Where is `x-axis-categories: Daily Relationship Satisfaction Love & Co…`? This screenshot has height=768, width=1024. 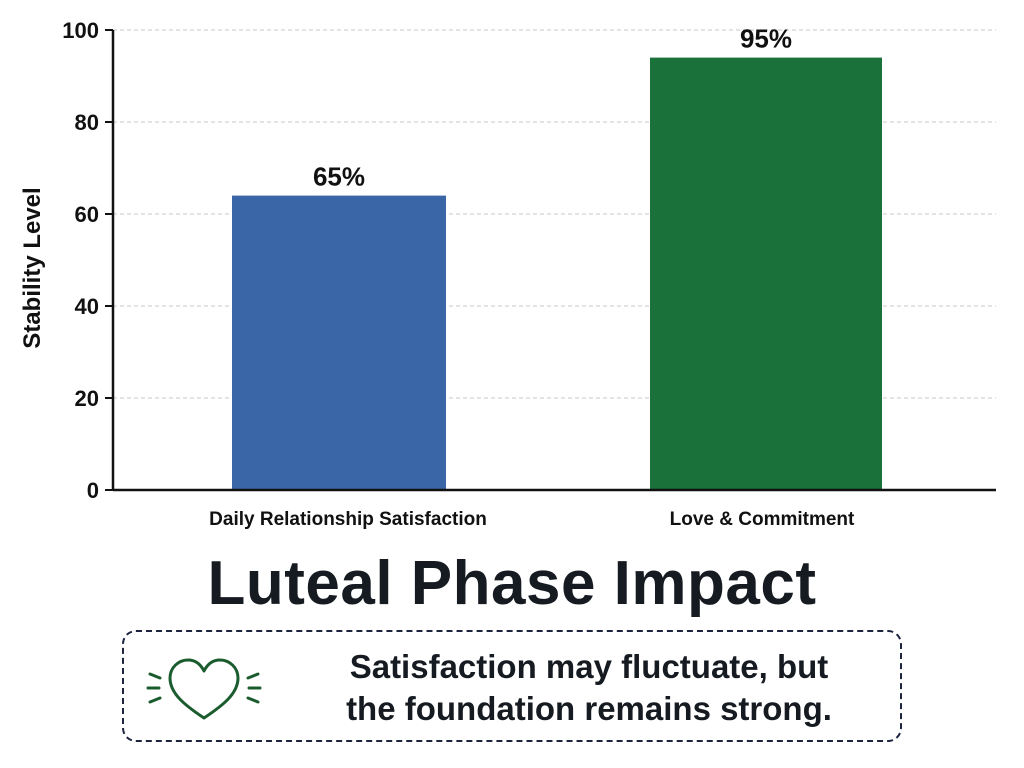 x-axis-categories: Daily Relationship Satisfaction Love & Co… is located at coordinates (532, 519).